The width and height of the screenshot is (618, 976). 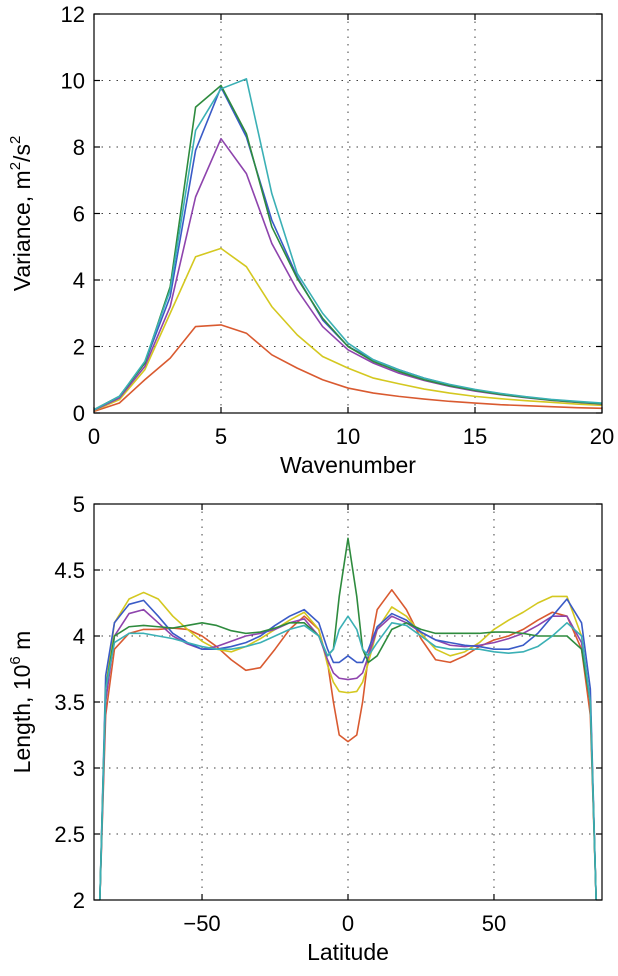 What do you see at coordinates (348, 465) in the screenshot?
I see `x-axis-label: Wavenumber` at bounding box center [348, 465].